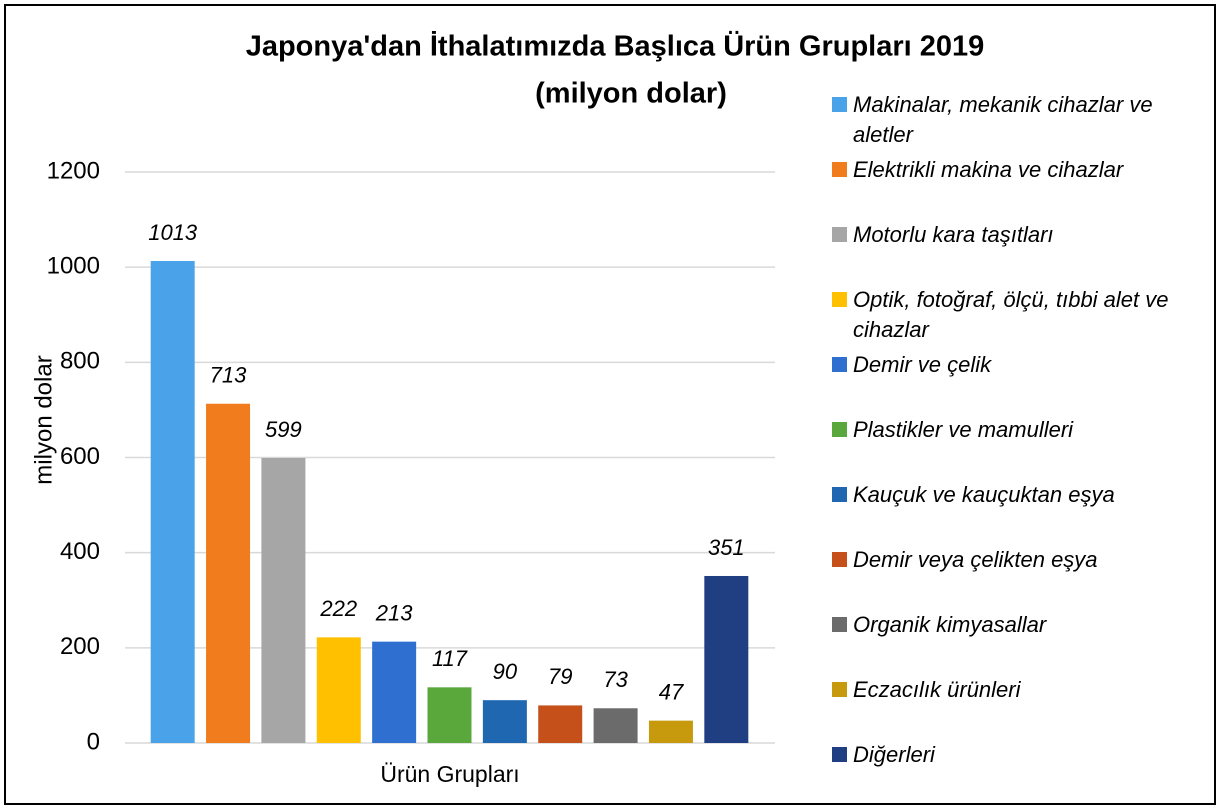 This screenshot has height=807, width=1220. Describe the element at coordinates (937, 689) in the screenshot. I see `legend-label: Eczacılık ürünleri` at that location.